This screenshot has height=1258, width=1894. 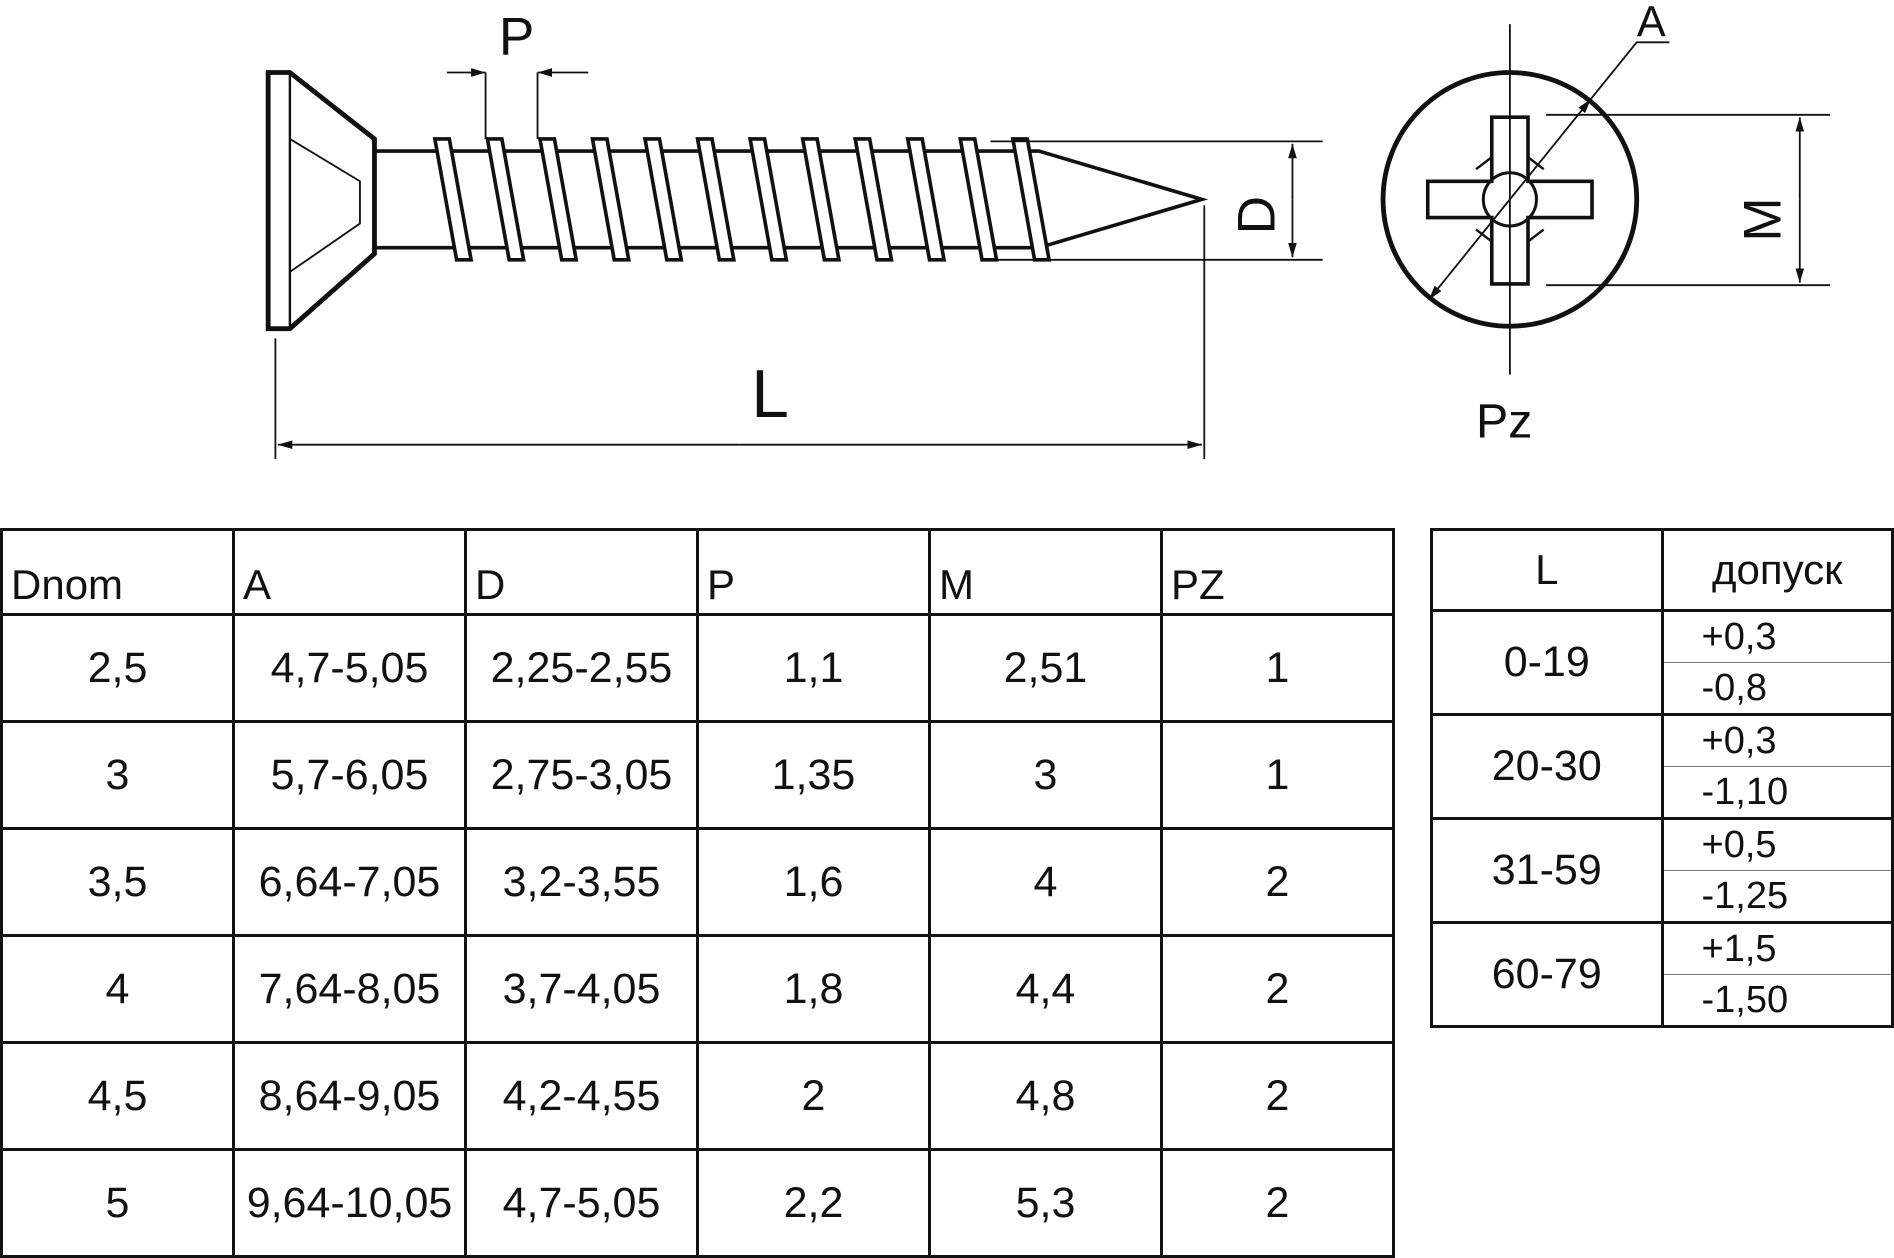 I want to click on table-cell: 2,51, so click(x=1045, y=668).